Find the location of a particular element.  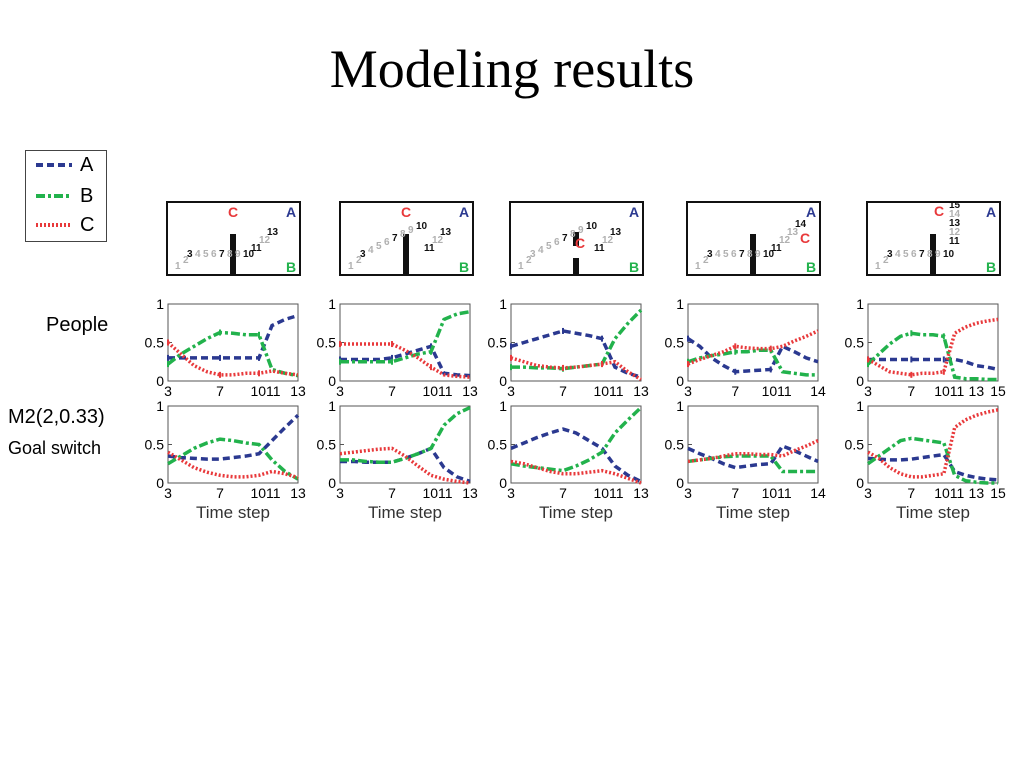

legend-label-c: C is located at coordinates (87, 224).